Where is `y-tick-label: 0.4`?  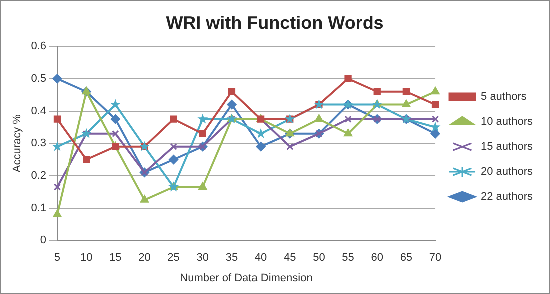
y-tick-label: 0.4 is located at coordinates (38, 111).